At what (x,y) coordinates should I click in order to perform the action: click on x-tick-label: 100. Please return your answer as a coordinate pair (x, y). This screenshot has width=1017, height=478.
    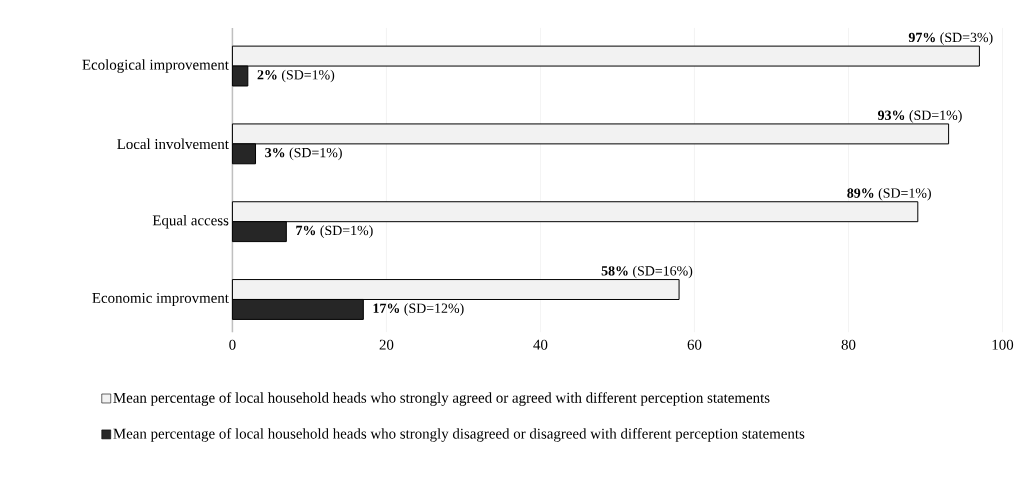
    Looking at the image, I should click on (1003, 344).